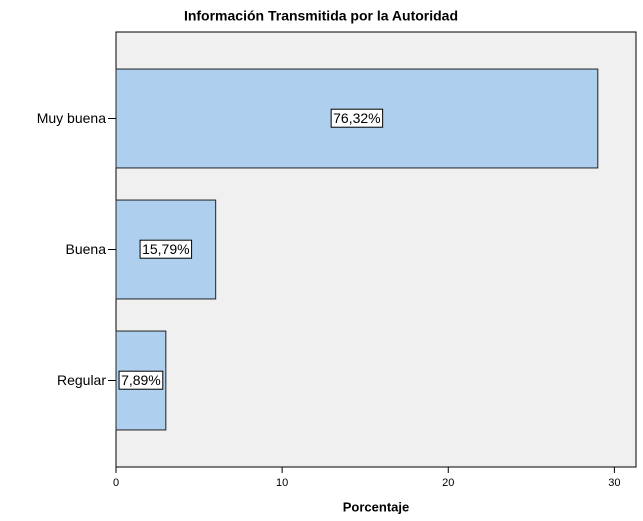 The width and height of the screenshot is (643, 521). Describe the element at coordinates (614, 483) in the screenshot. I see `x-tick-label: 30` at that location.